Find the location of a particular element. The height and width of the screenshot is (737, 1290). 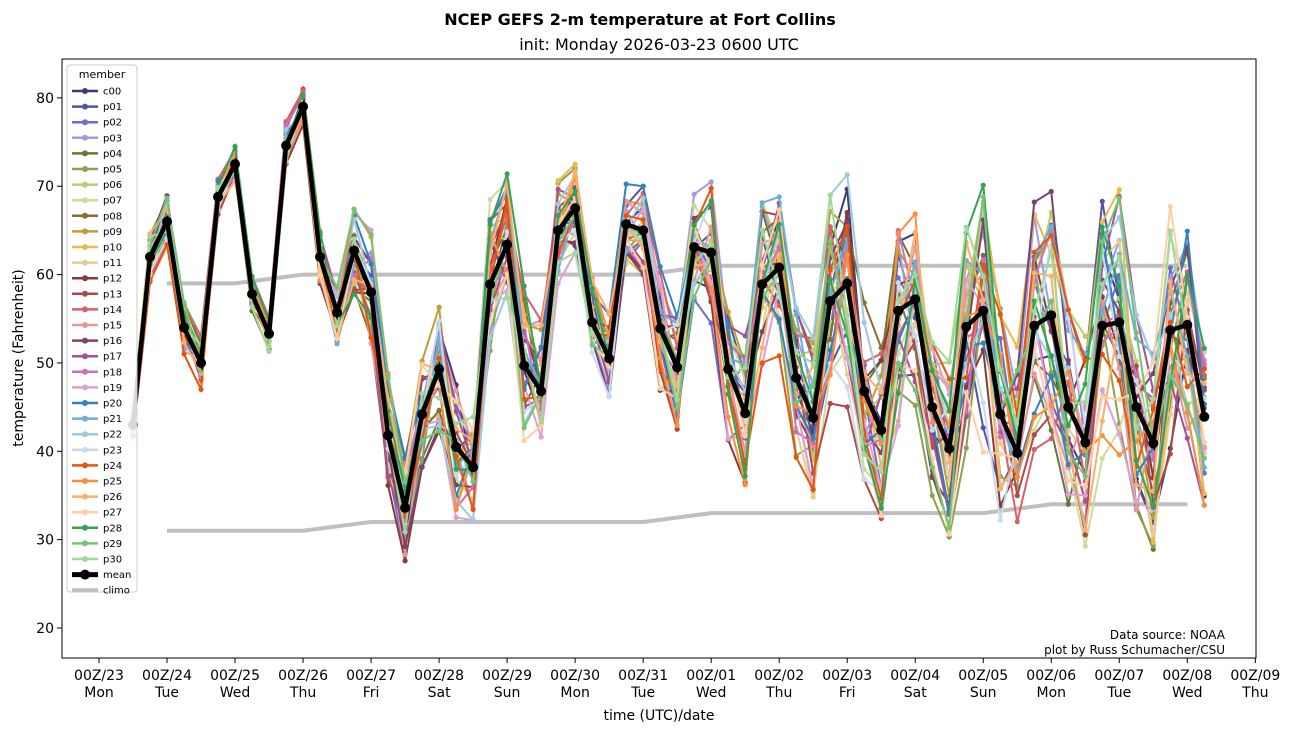

legend-label-p17: p17 is located at coordinates (112, 357).